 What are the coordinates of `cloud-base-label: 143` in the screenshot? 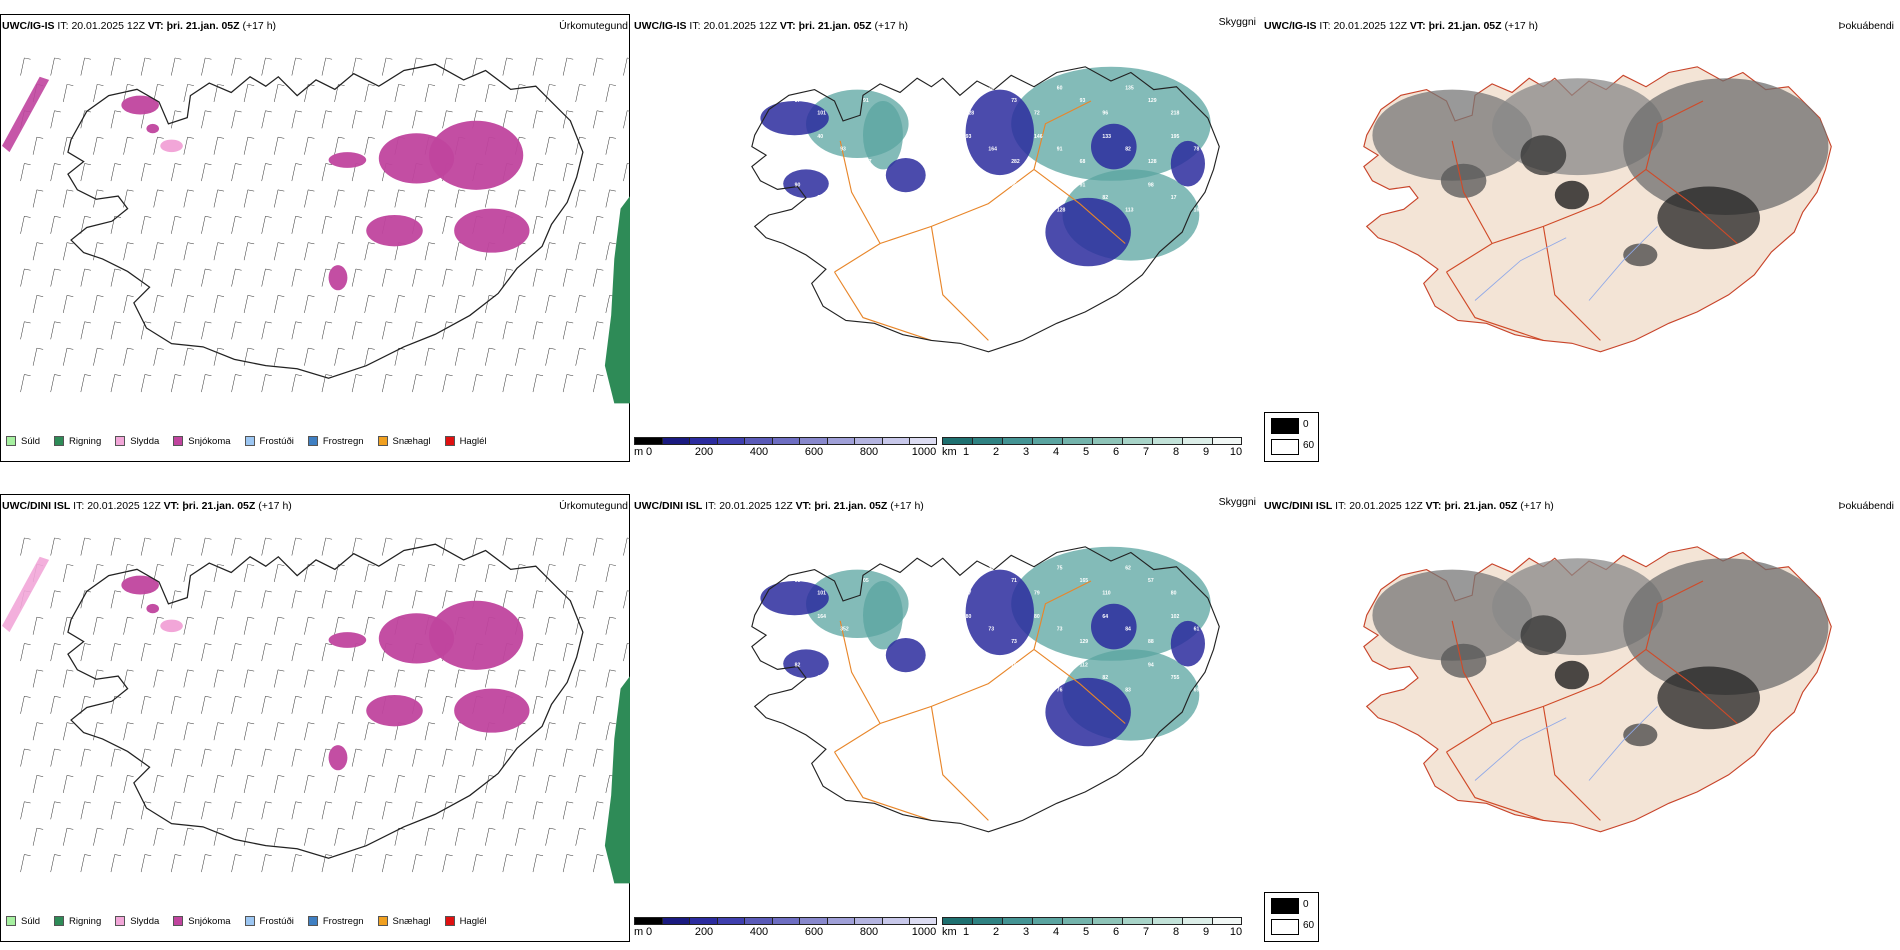 It's located at (867, 666).